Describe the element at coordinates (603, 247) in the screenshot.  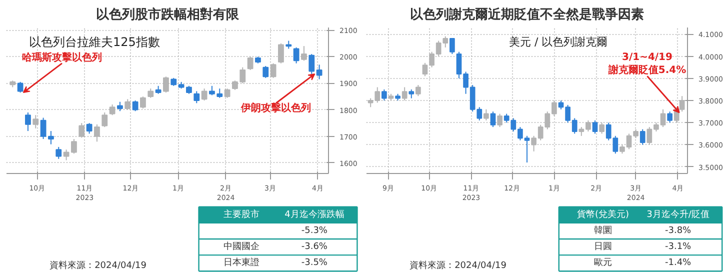
I see `category-label: 日圓` at that location.